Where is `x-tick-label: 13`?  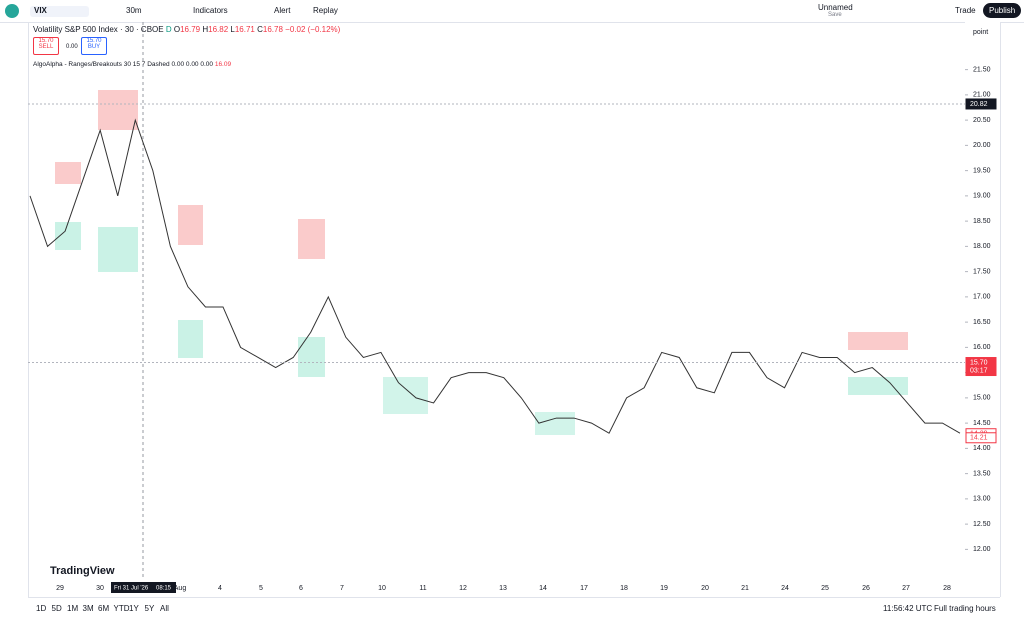 x-tick-label: 13 is located at coordinates (503, 588).